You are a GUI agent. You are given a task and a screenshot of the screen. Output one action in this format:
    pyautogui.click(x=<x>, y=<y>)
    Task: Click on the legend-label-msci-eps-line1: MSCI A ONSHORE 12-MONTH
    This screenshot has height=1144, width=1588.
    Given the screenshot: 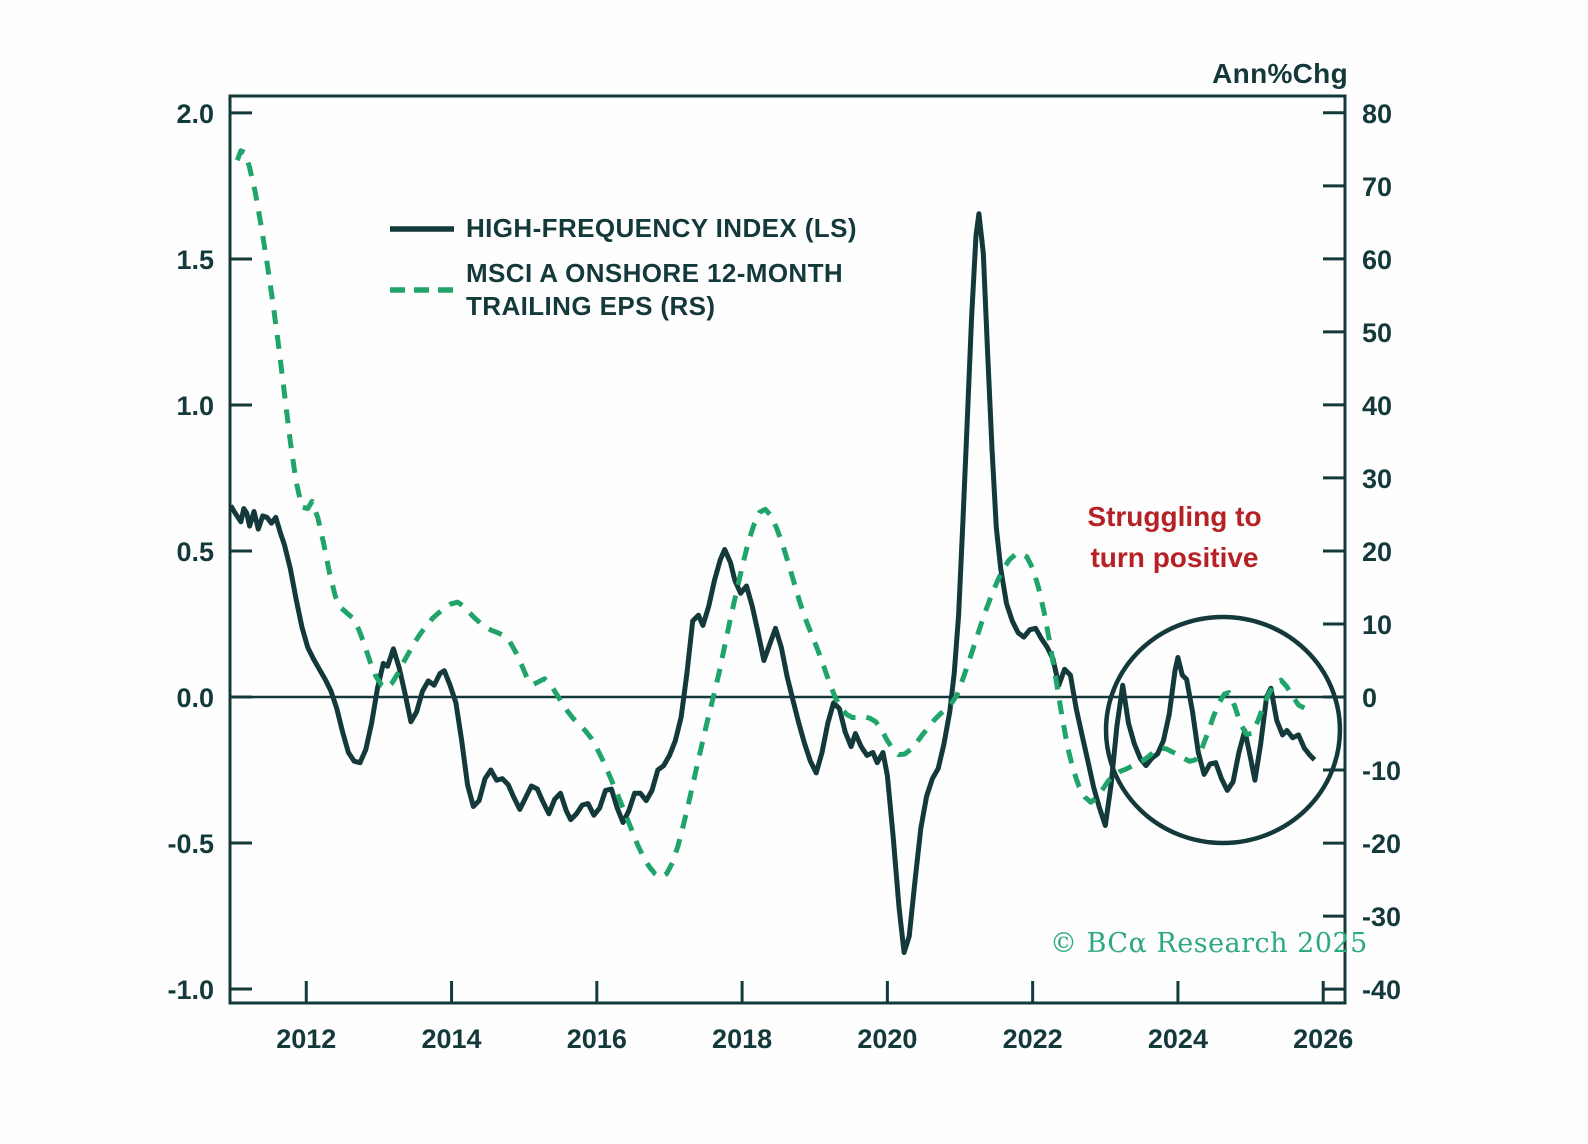 What is the action you would take?
    pyautogui.click(x=655, y=273)
    